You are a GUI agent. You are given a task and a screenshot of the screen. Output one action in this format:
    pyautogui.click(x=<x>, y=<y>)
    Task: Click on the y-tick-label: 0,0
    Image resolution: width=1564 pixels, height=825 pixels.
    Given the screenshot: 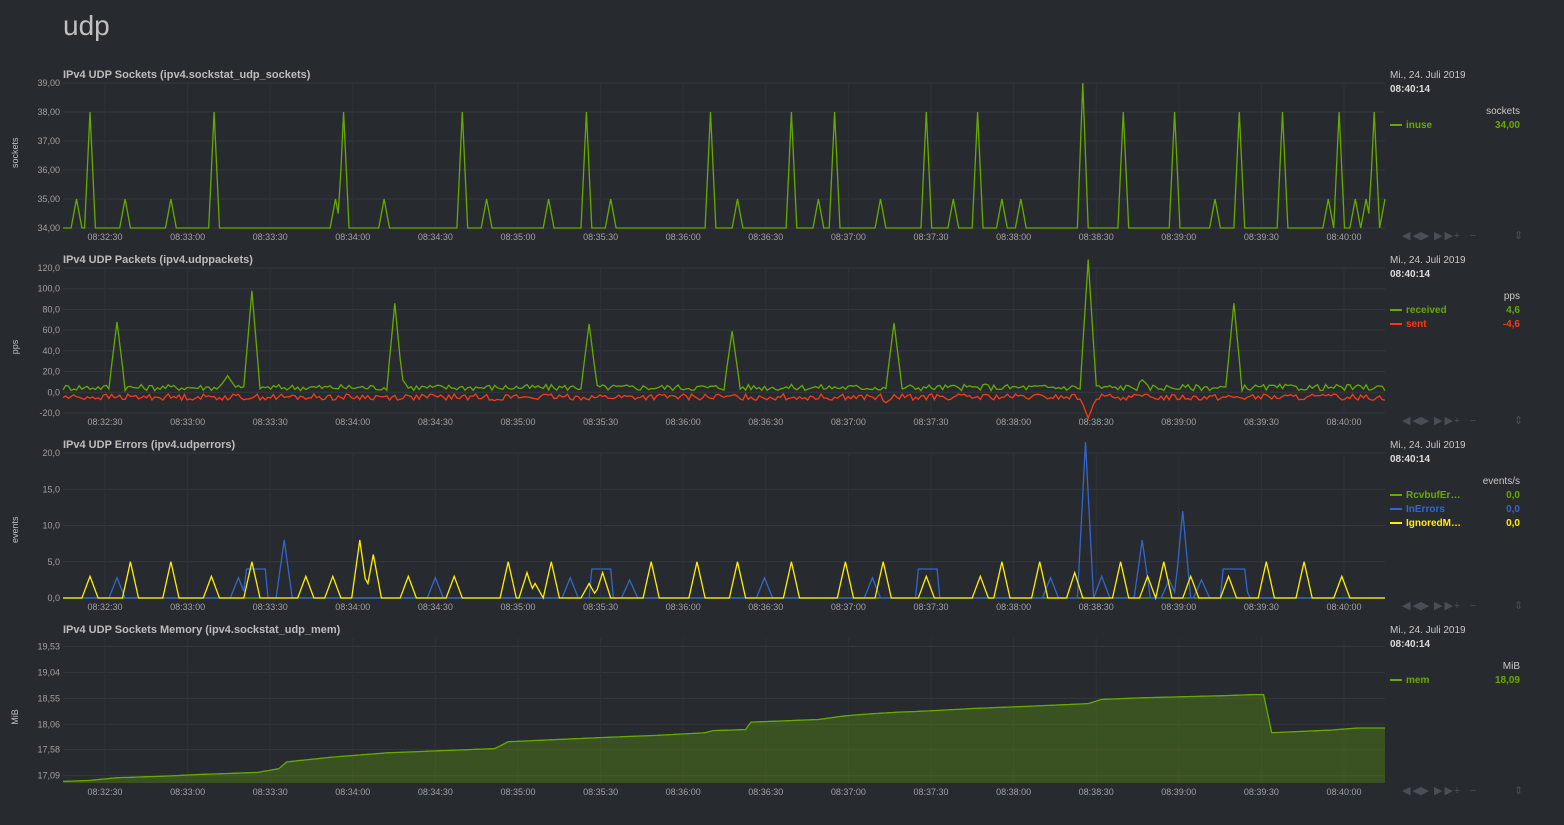 What is the action you would take?
    pyautogui.click(x=53, y=392)
    